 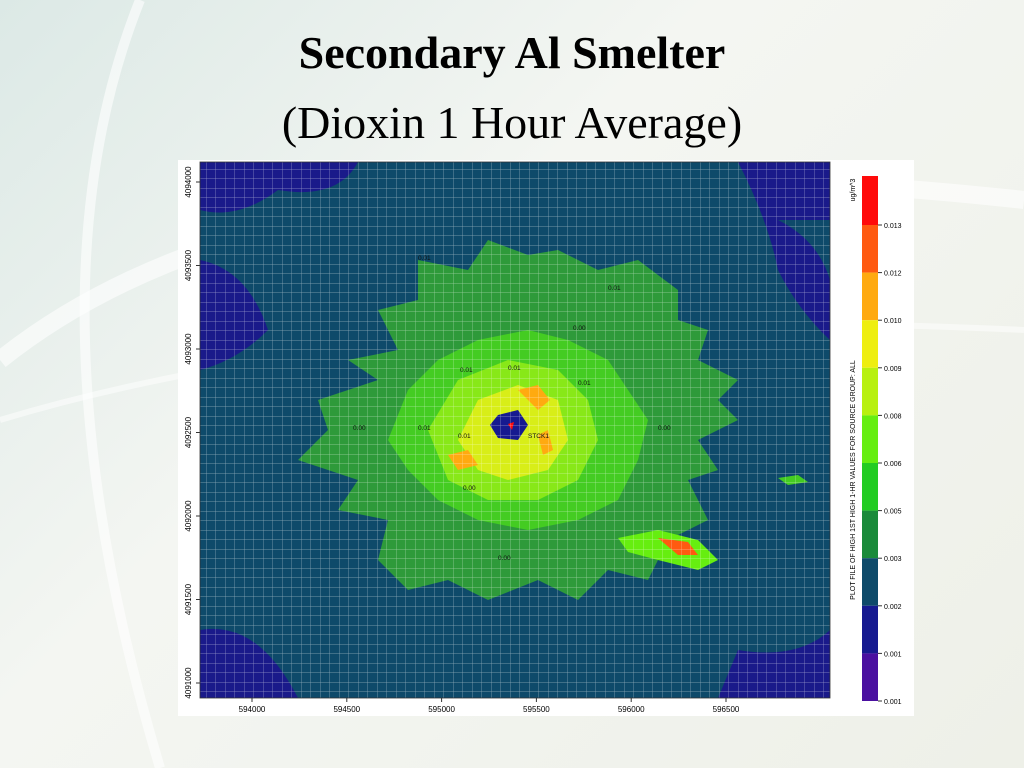 What do you see at coordinates (893, 321) in the screenshot?
I see `colorbar-label: 0.010` at bounding box center [893, 321].